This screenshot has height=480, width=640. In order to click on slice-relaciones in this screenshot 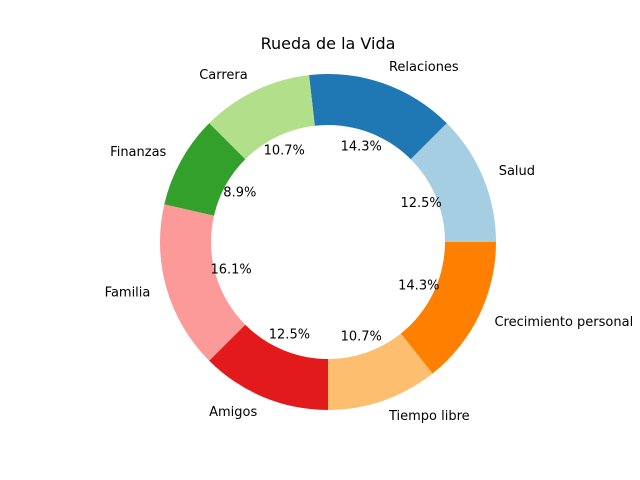, I will do `click(378, 117)`.